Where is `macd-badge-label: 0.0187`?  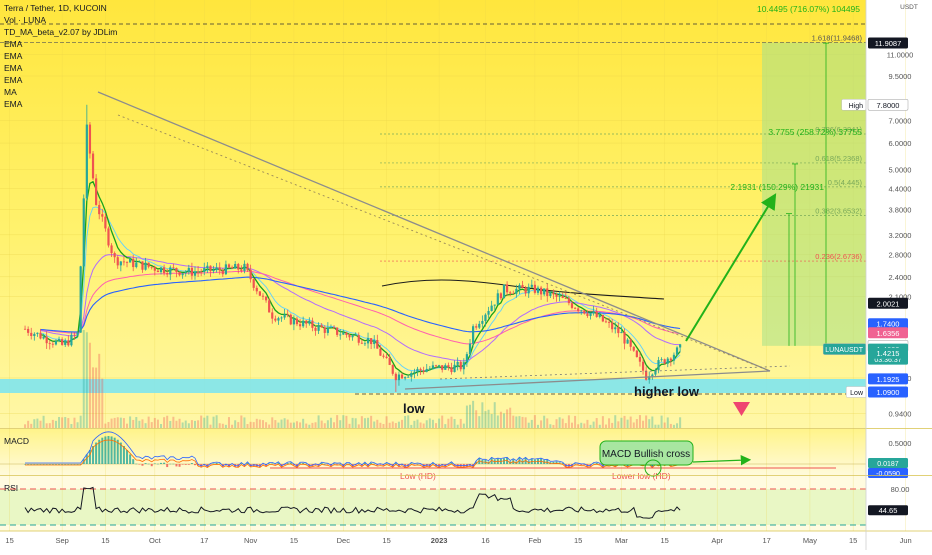
macd-badge-label: 0.0187 is located at coordinates (888, 464).